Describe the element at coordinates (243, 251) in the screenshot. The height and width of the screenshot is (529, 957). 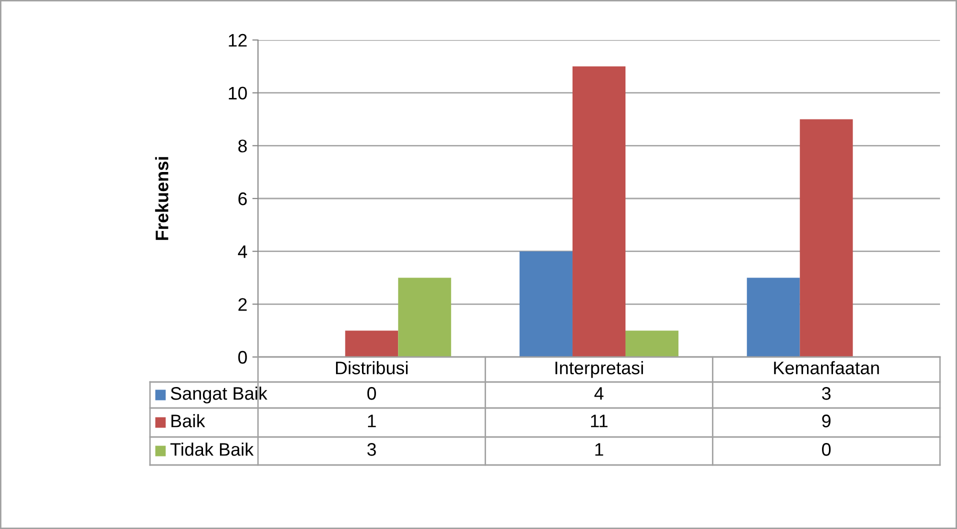
I see `y-tick-label: 4` at that location.